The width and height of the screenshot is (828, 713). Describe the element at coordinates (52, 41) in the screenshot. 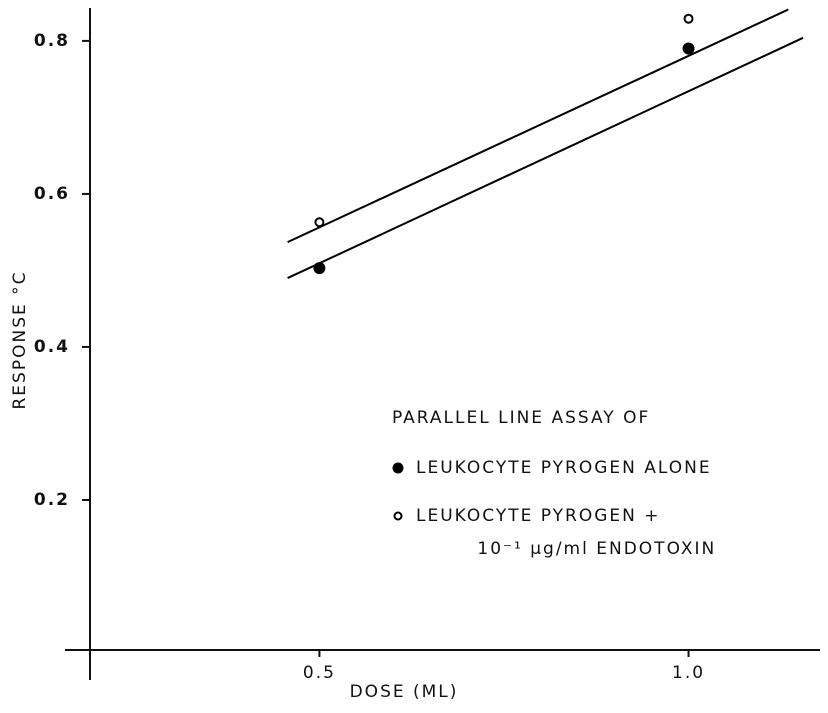

I see `y-tick-label: 0.8` at that location.